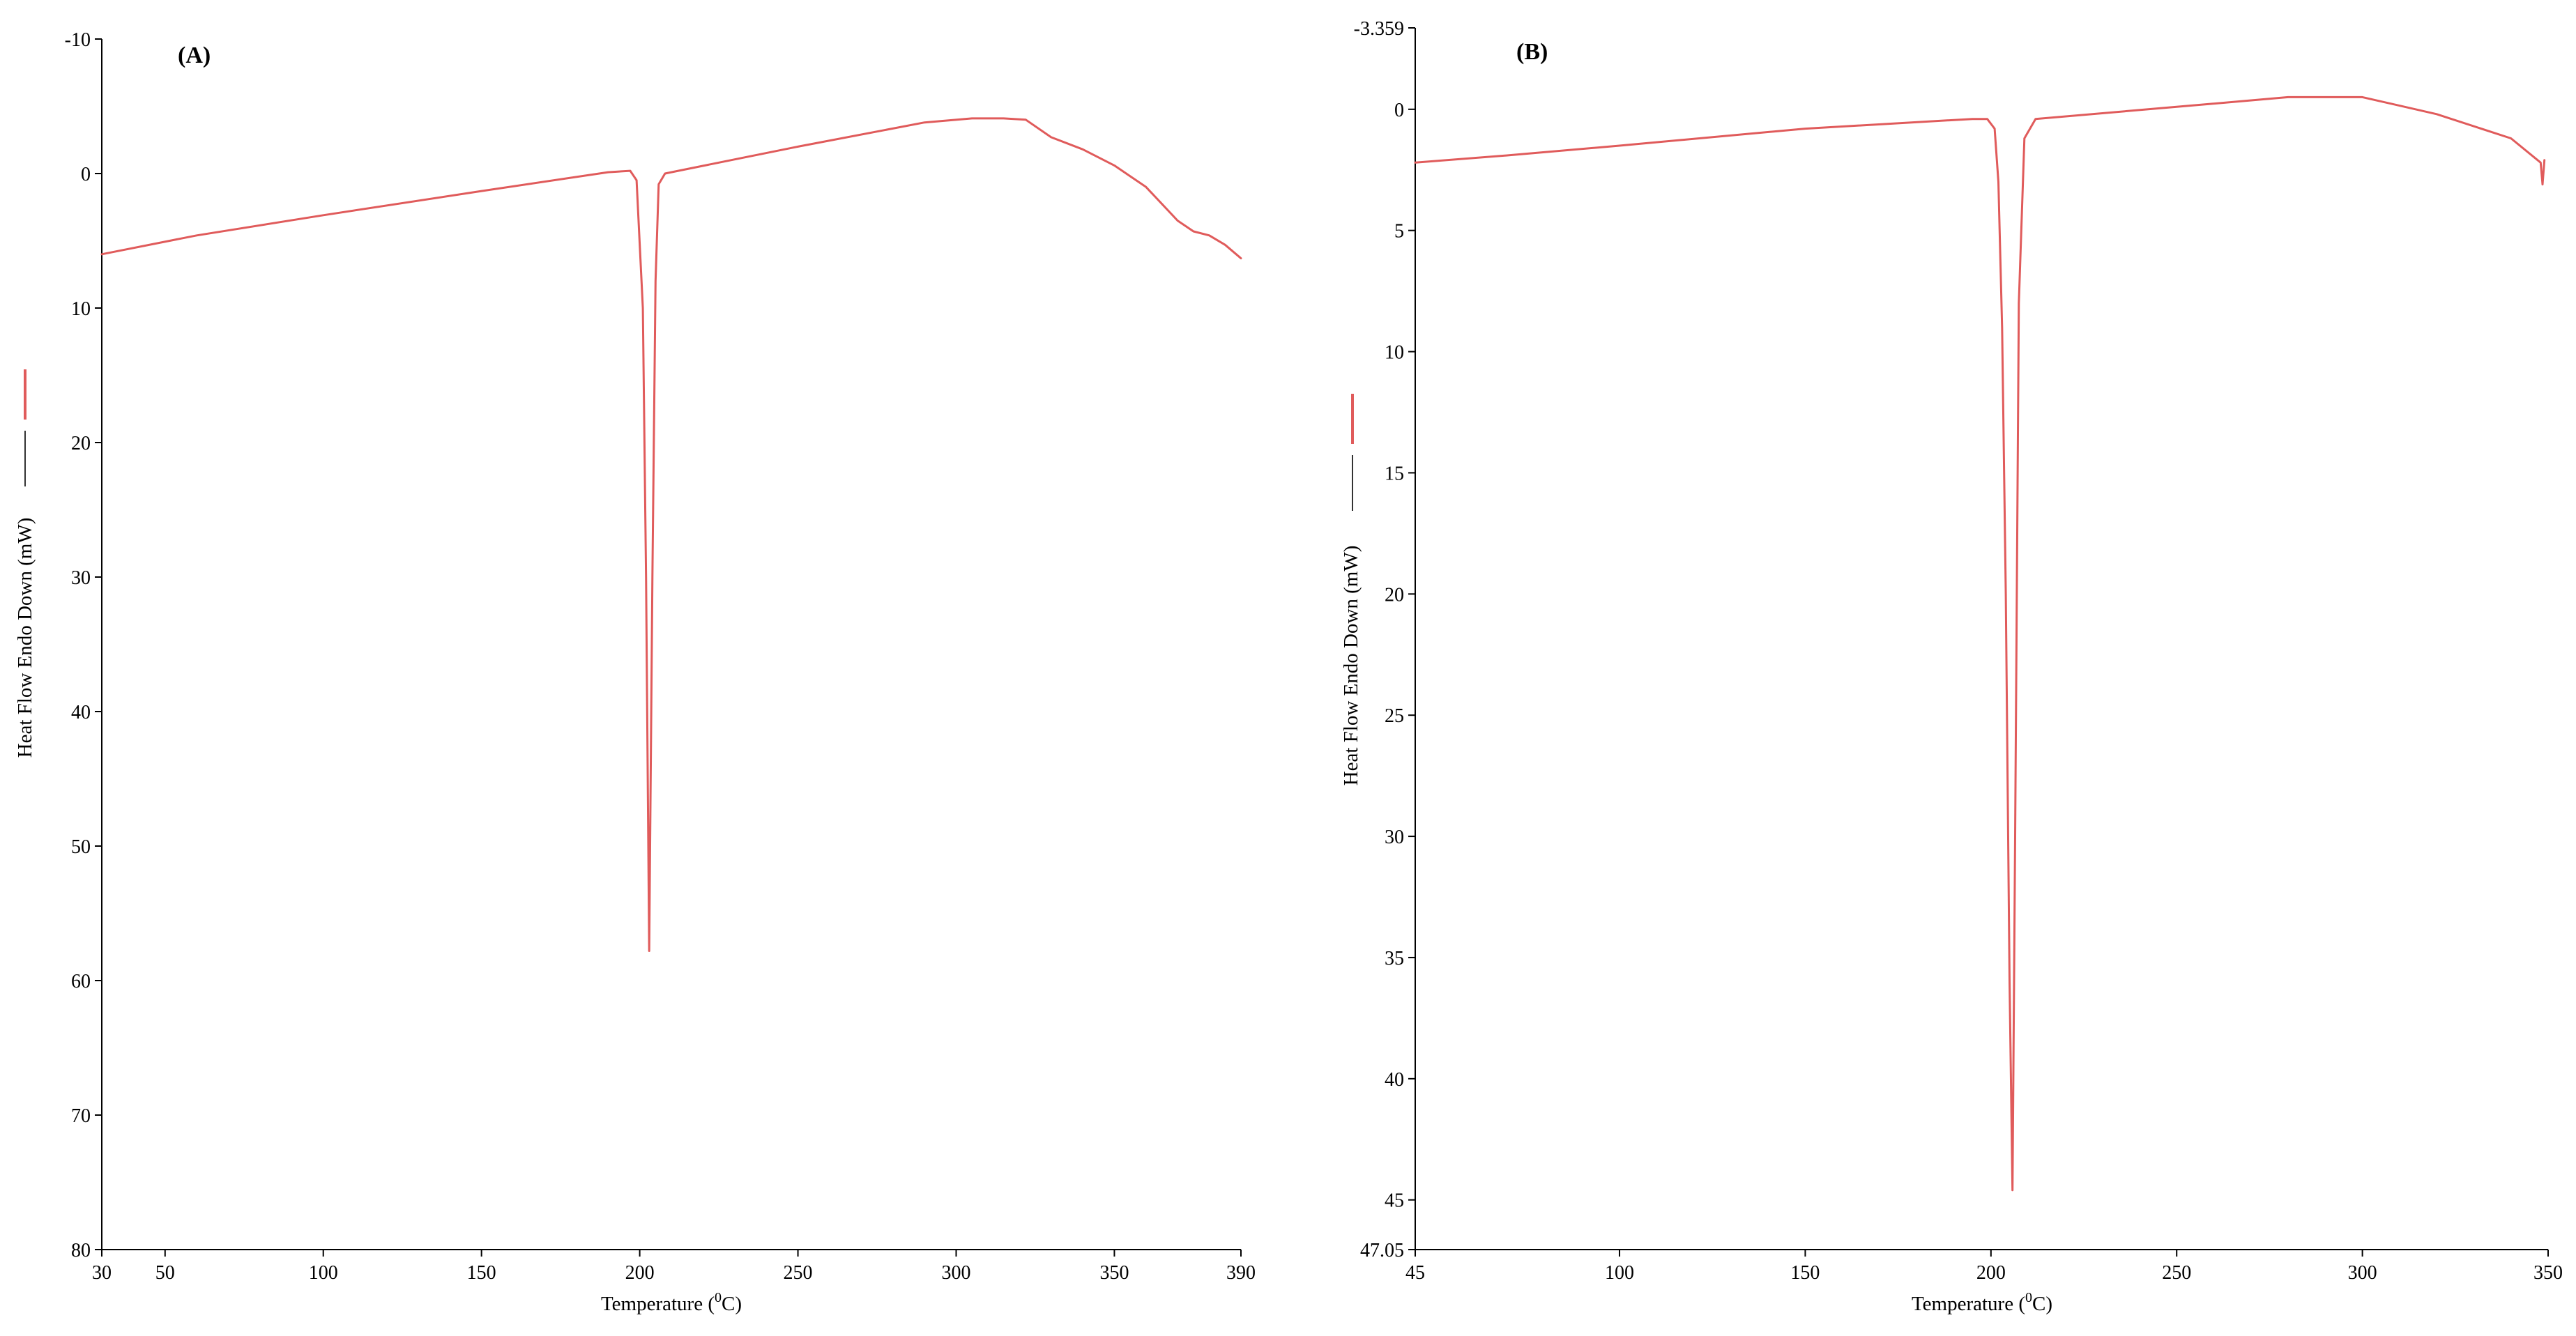  Describe the element at coordinates (1399, 232) in the screenshot. I see `y-tick-label: 5` at that location.